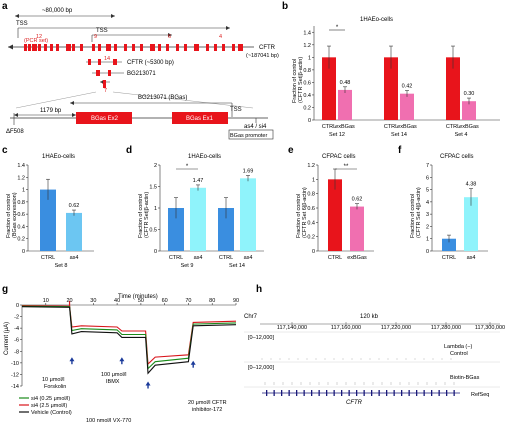 The height and width of the screenshot is (425, 506). What do you see at coordinates (113, 16) in the screenshot?
I see `span-arrow-right` at bounding box center [113, 16].